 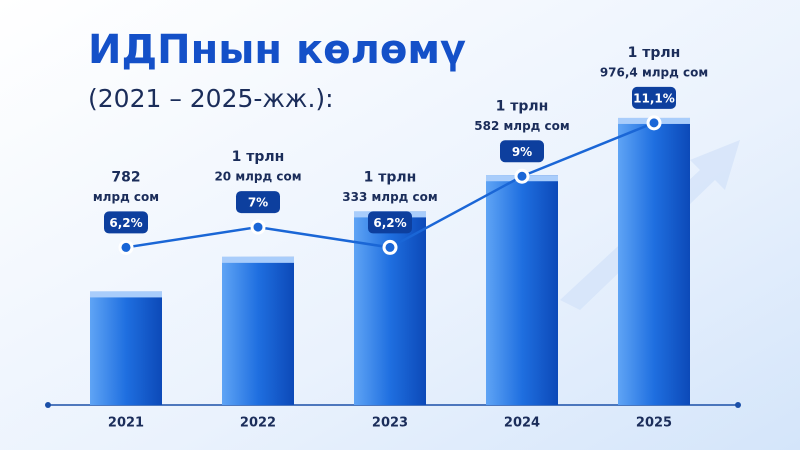 What do you see at coordinates (257, 177) in the screenshot?
I see `value-label: 20 млрд сом` at bounding box center [257, 177].